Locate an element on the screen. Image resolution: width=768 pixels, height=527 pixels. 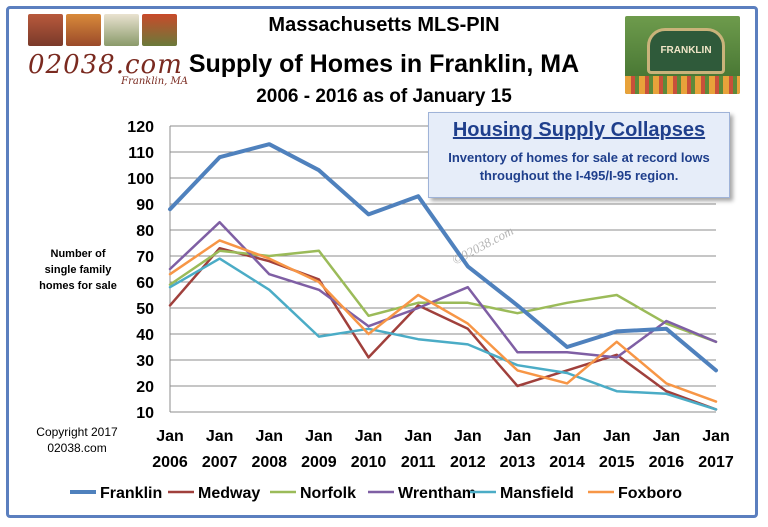
sign-board: FRANKLIN is located at coordinates (686, 51).